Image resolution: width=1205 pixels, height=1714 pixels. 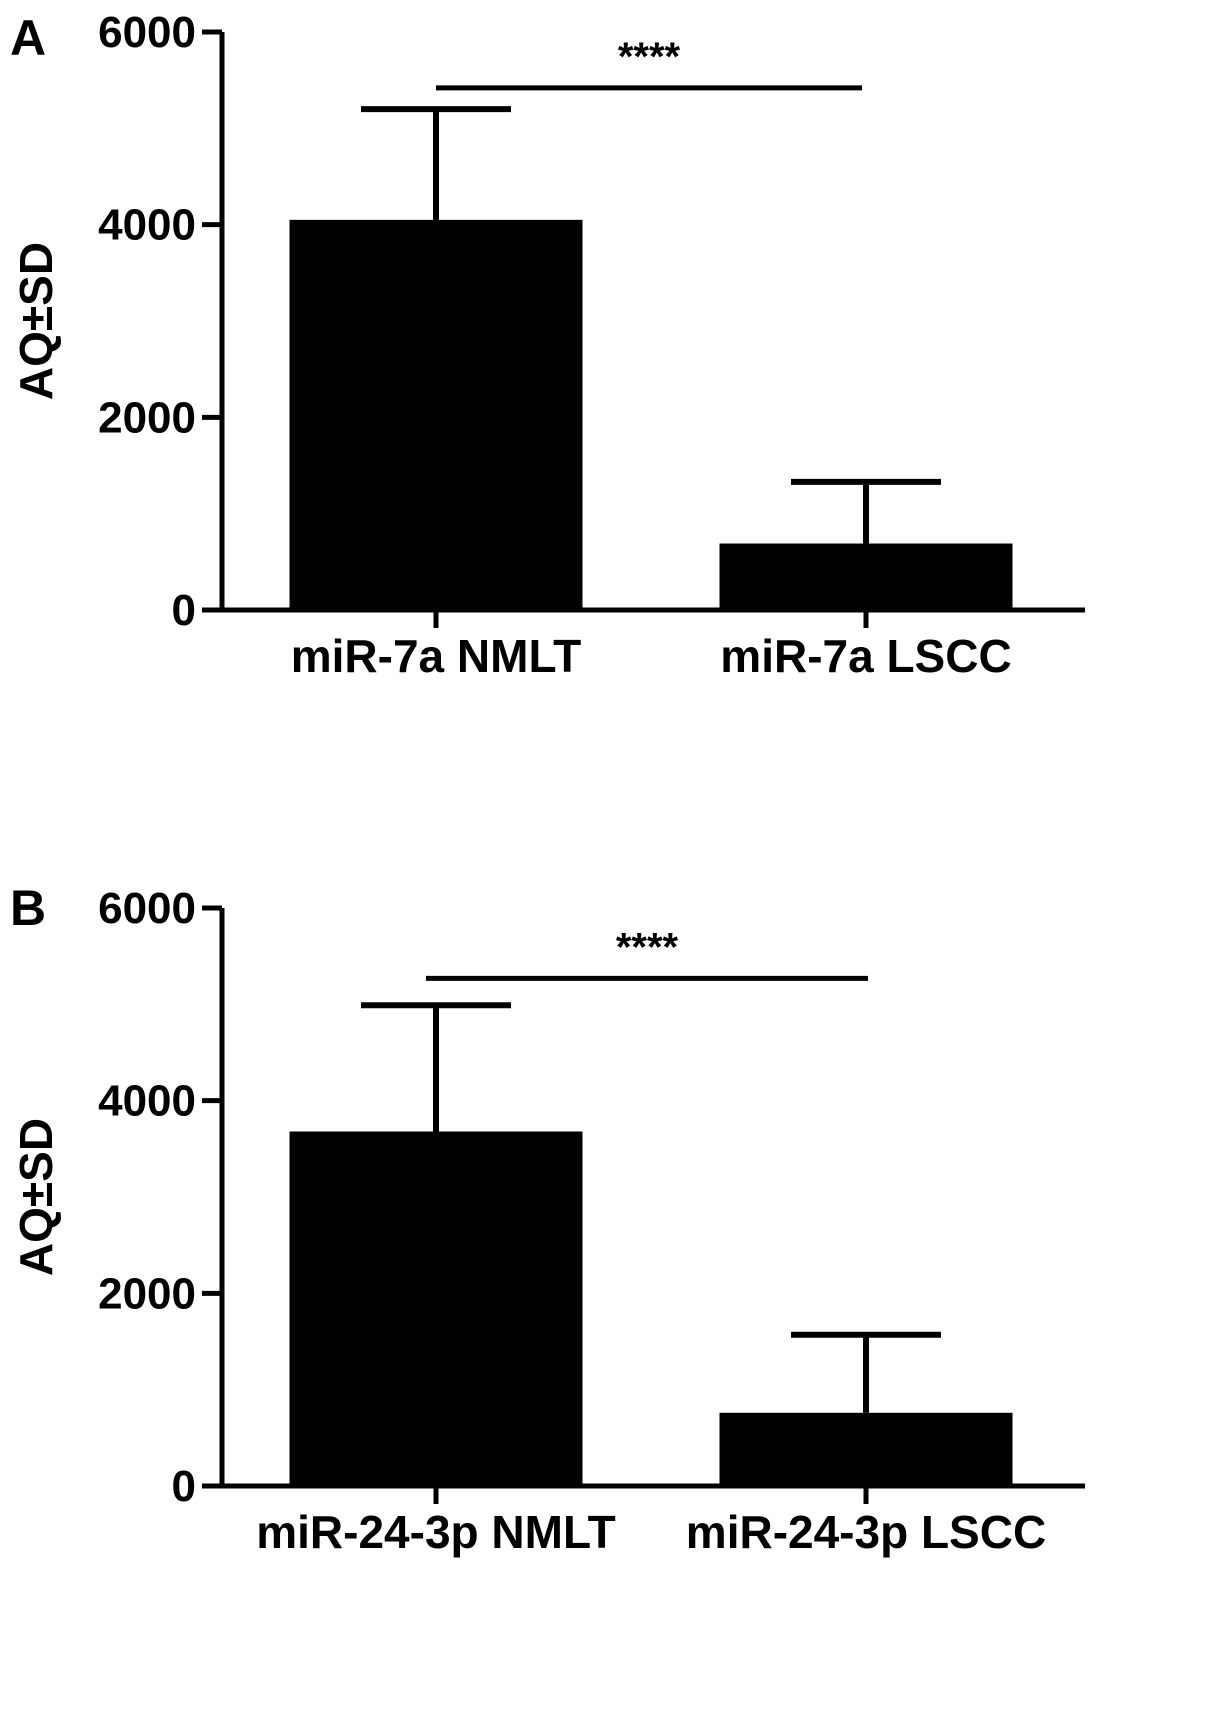 I want to click on x-tick-label: miR-7a LSCC, so click(x=865, y=656).